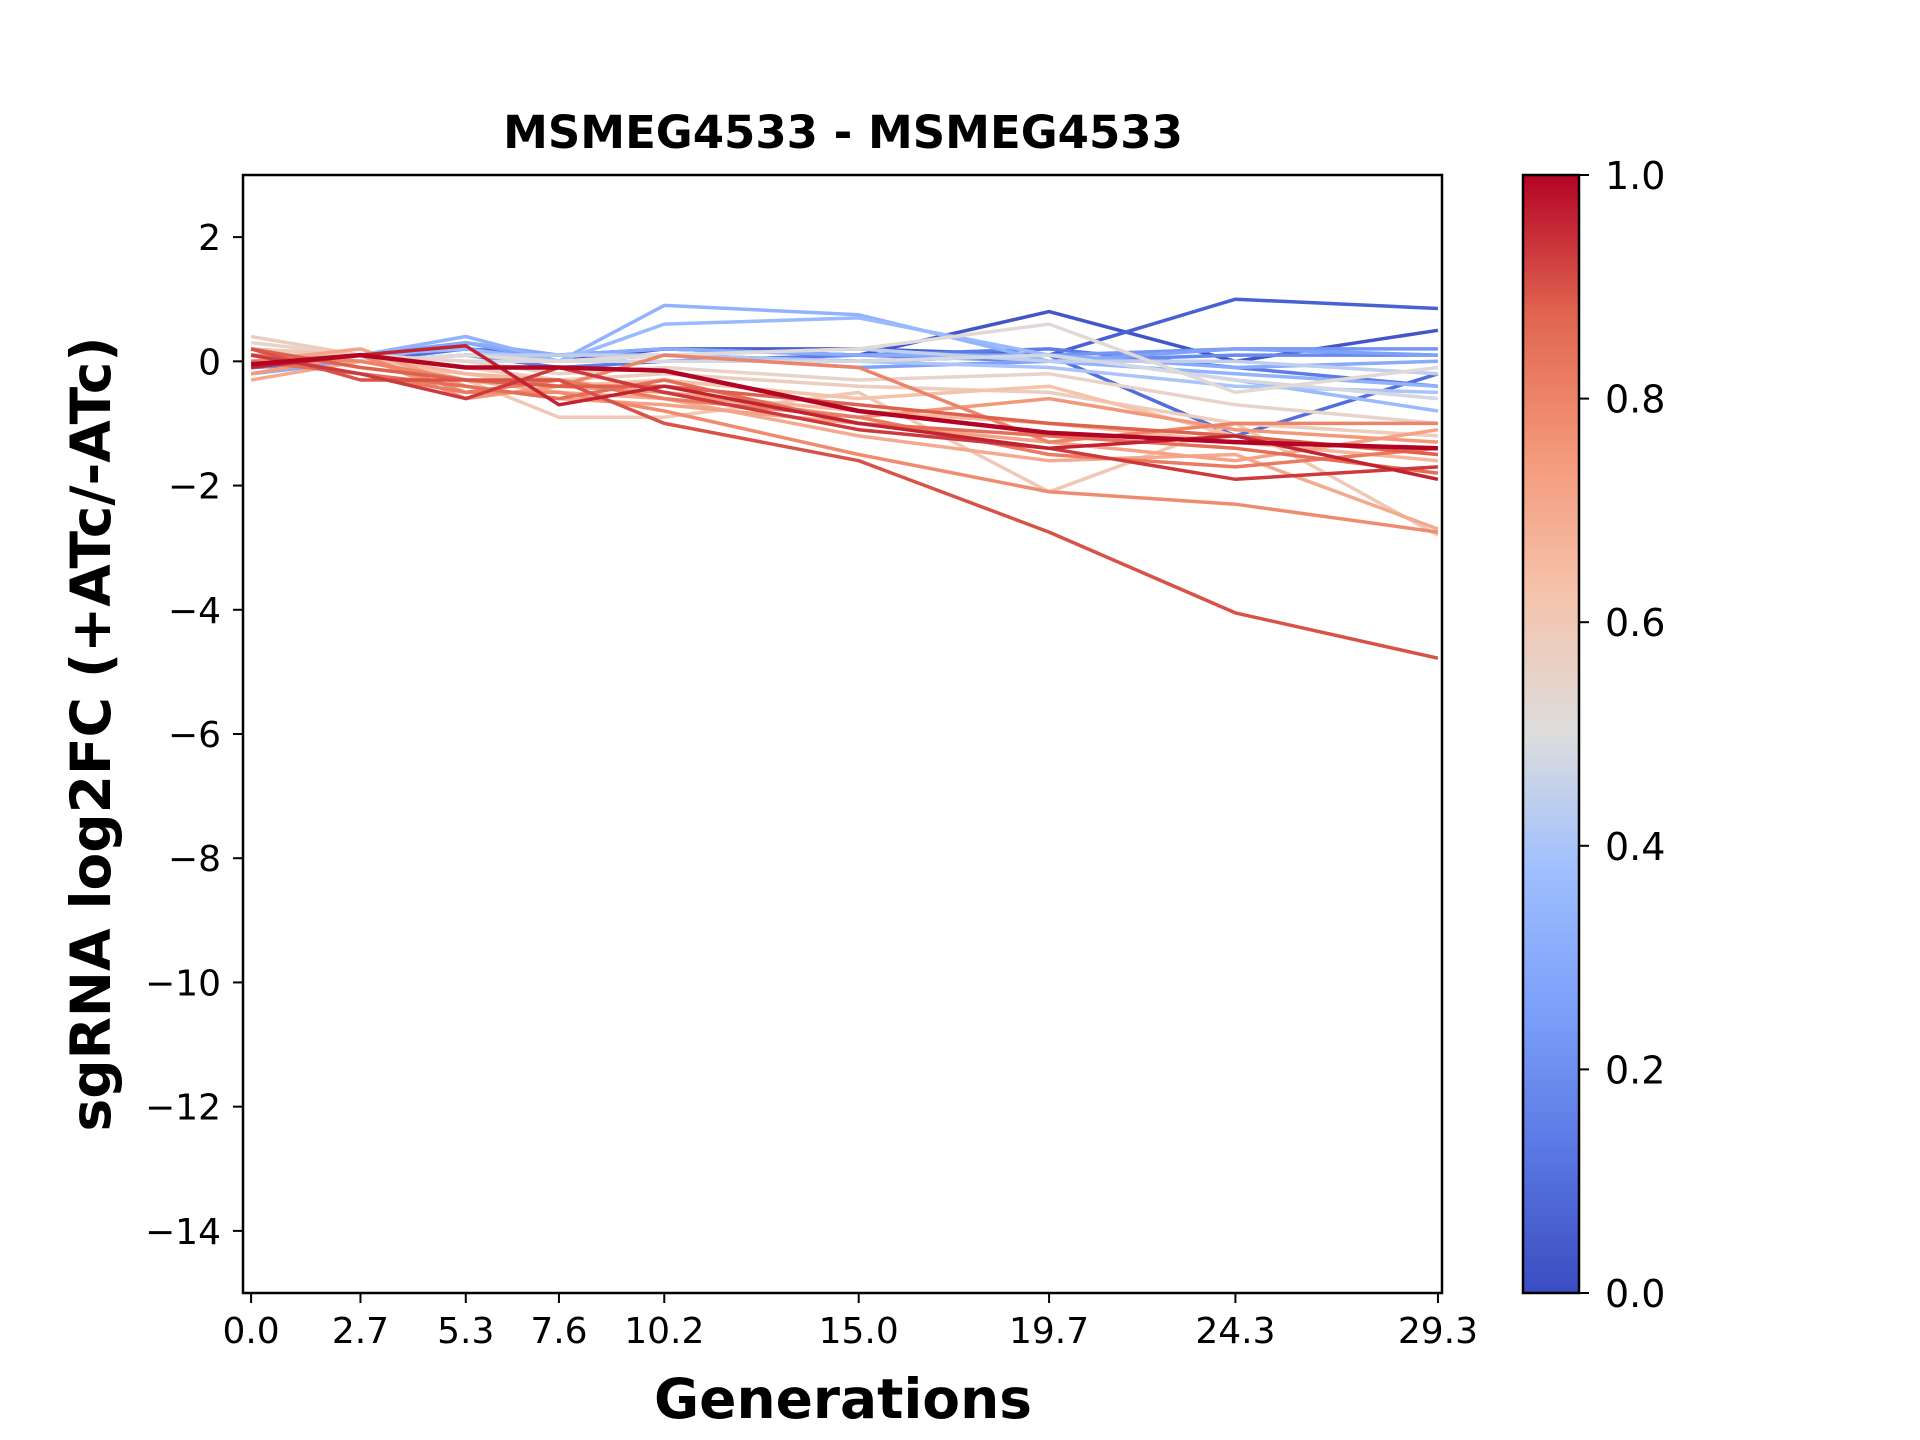  Describe the element at coordinates (91, 733) in the screenshot. I see `y-axis-label: sgRNA log2FC (+ATc/-ATc)` at that location.